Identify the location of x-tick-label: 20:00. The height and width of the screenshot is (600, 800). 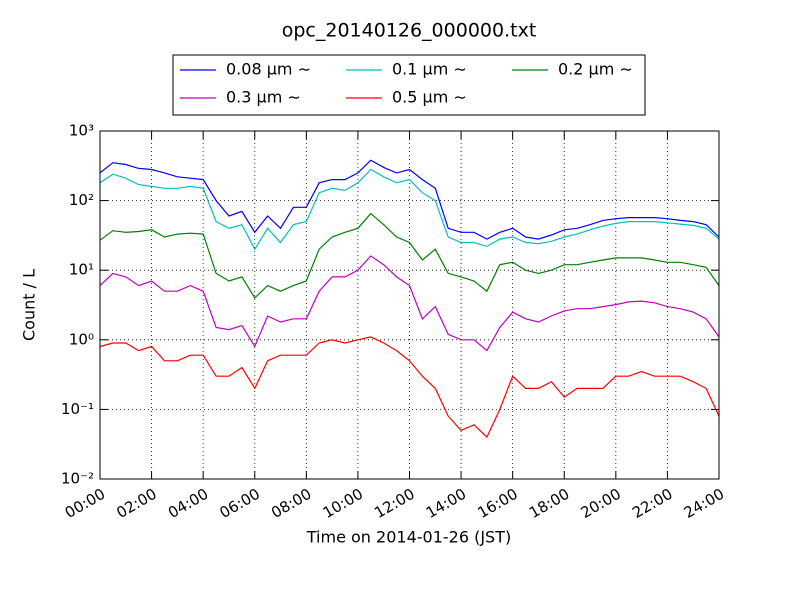
(601, 503).